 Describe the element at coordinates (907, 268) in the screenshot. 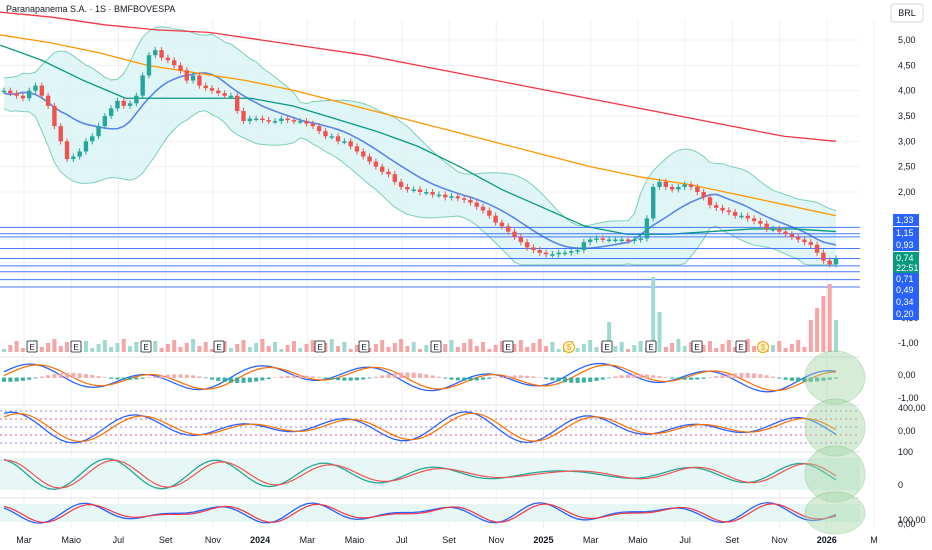

I see `price-badge-label: 22:51` at that location.